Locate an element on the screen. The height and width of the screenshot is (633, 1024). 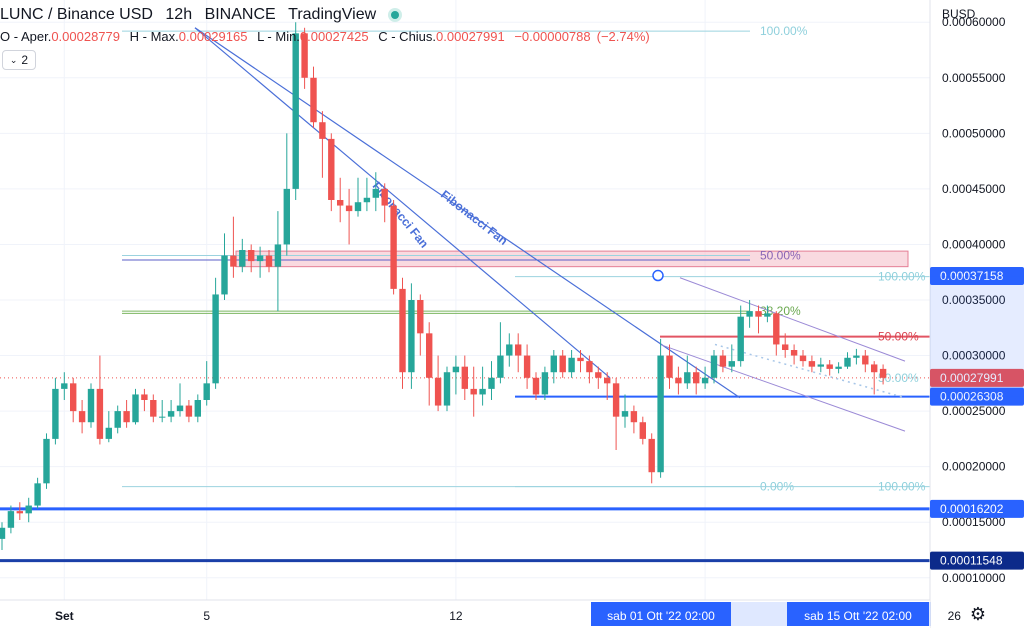
anchor-handle is located at coordinates (658, 275).